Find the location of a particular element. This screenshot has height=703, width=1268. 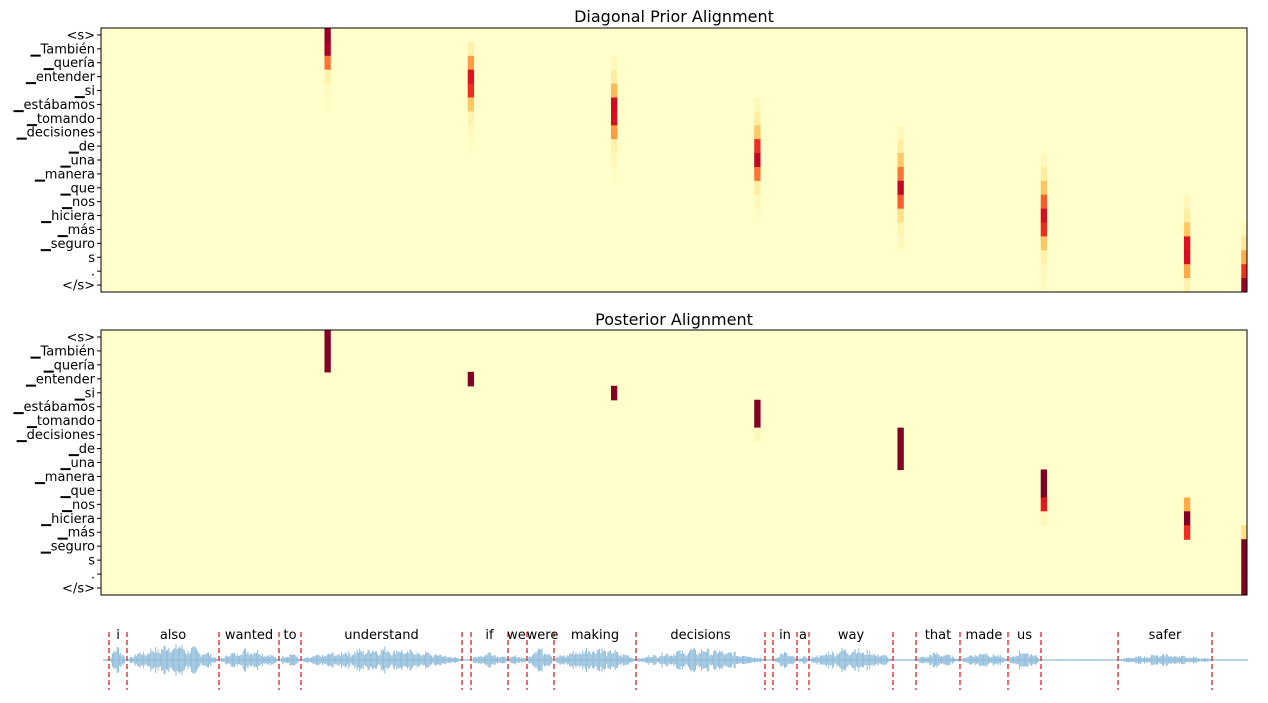

top-tick-label: ▁una is located at coordinates (77, 161).